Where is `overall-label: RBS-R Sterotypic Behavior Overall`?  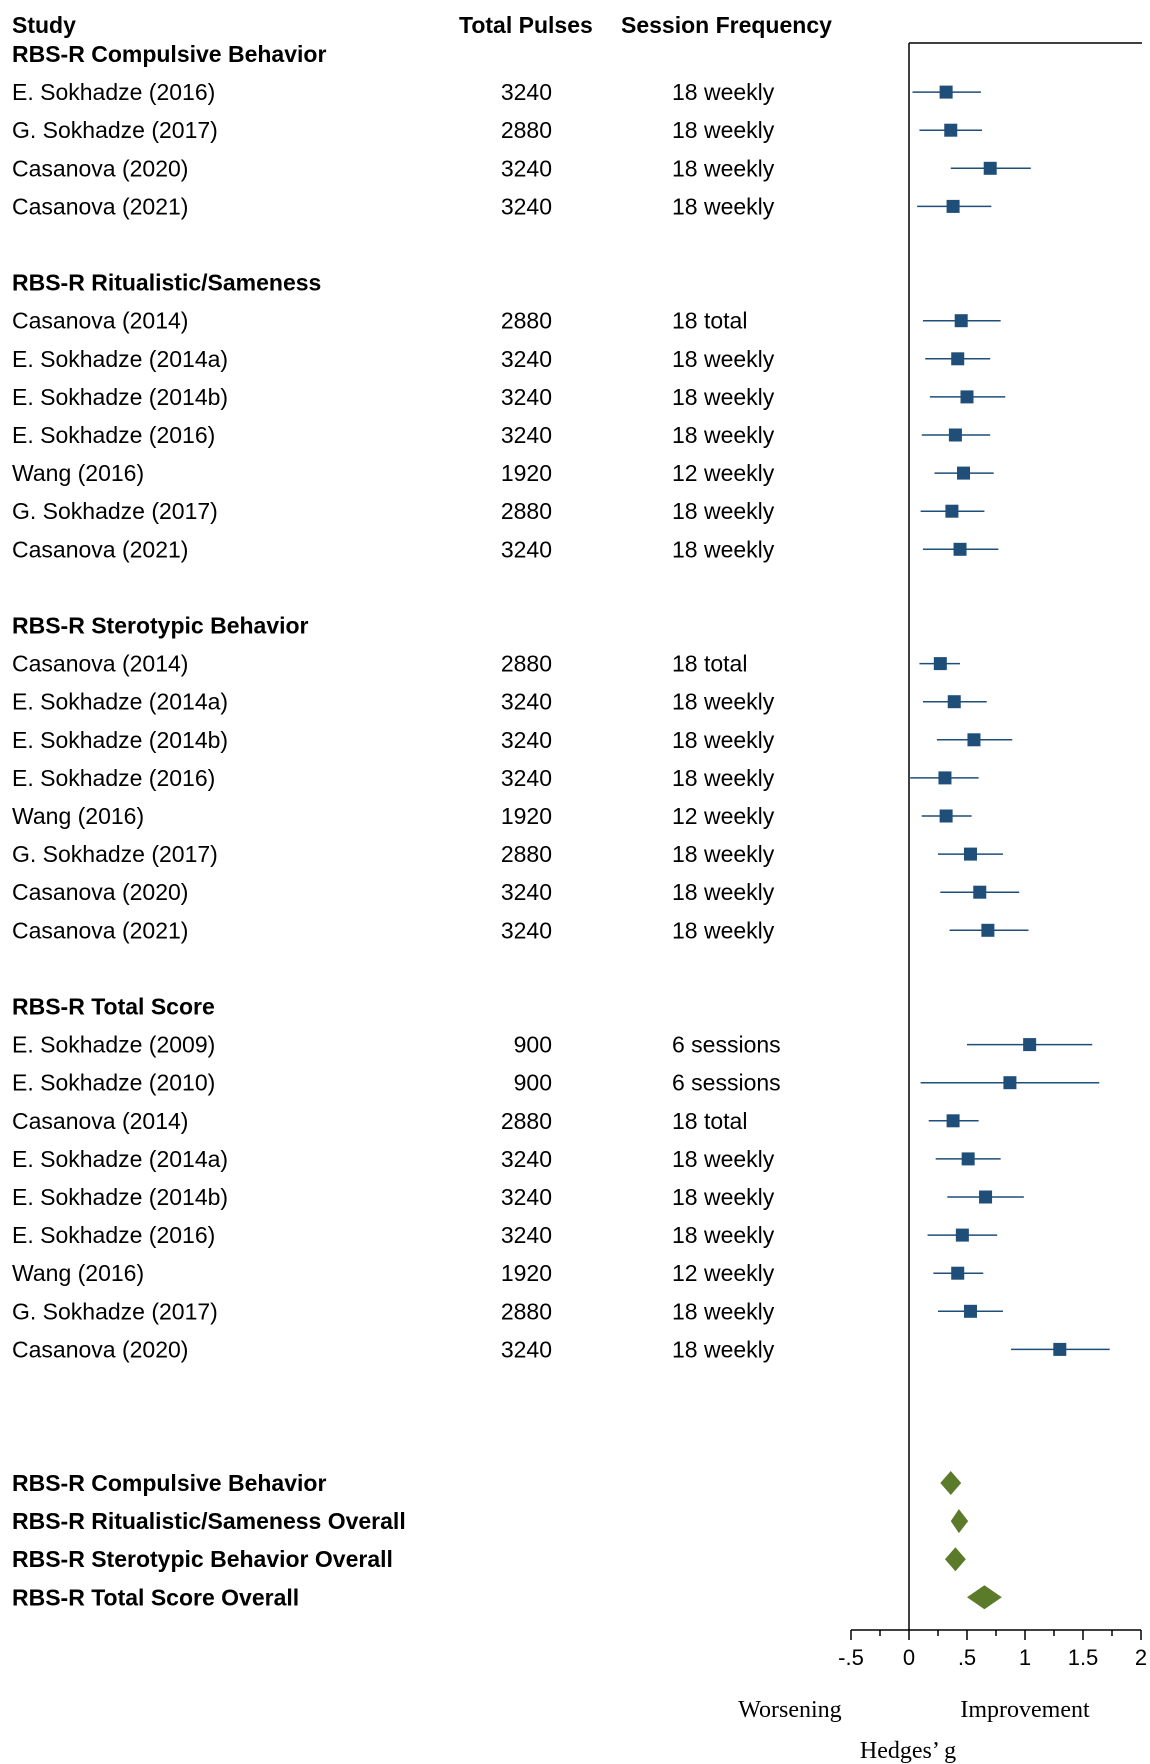 overall-label: RBS-R Sterotypic Behavior Overall is located at coordinates (202, 1559).